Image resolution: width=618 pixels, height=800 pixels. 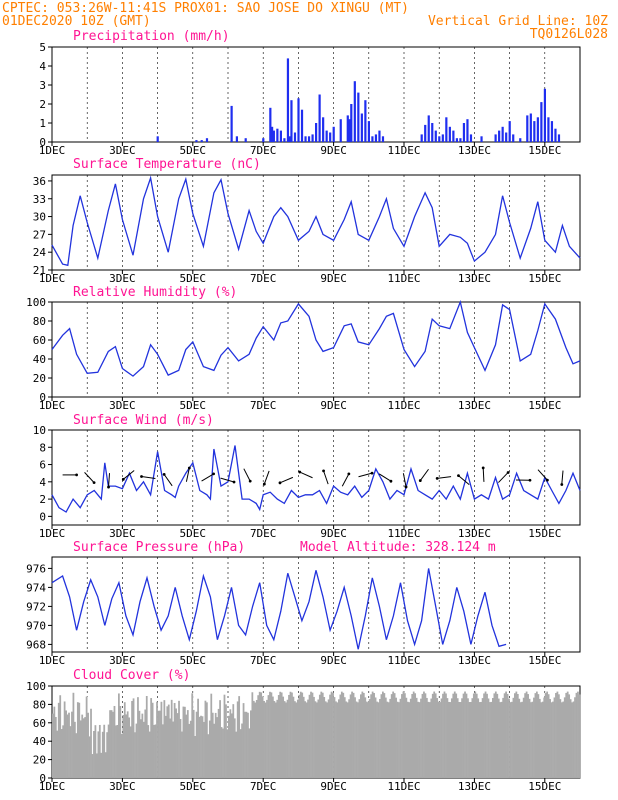 I want to click on precip-ytick-label: 2, so click(x=42, y=104).